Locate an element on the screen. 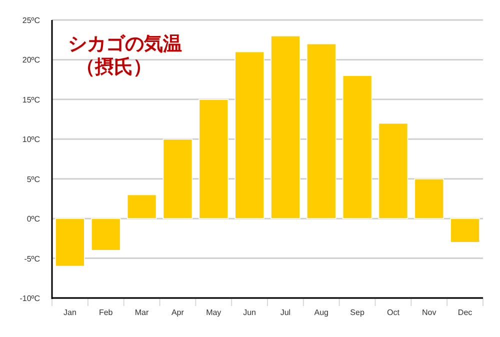  y-tick-label: 10ºC is located at coordinates (31, 139).